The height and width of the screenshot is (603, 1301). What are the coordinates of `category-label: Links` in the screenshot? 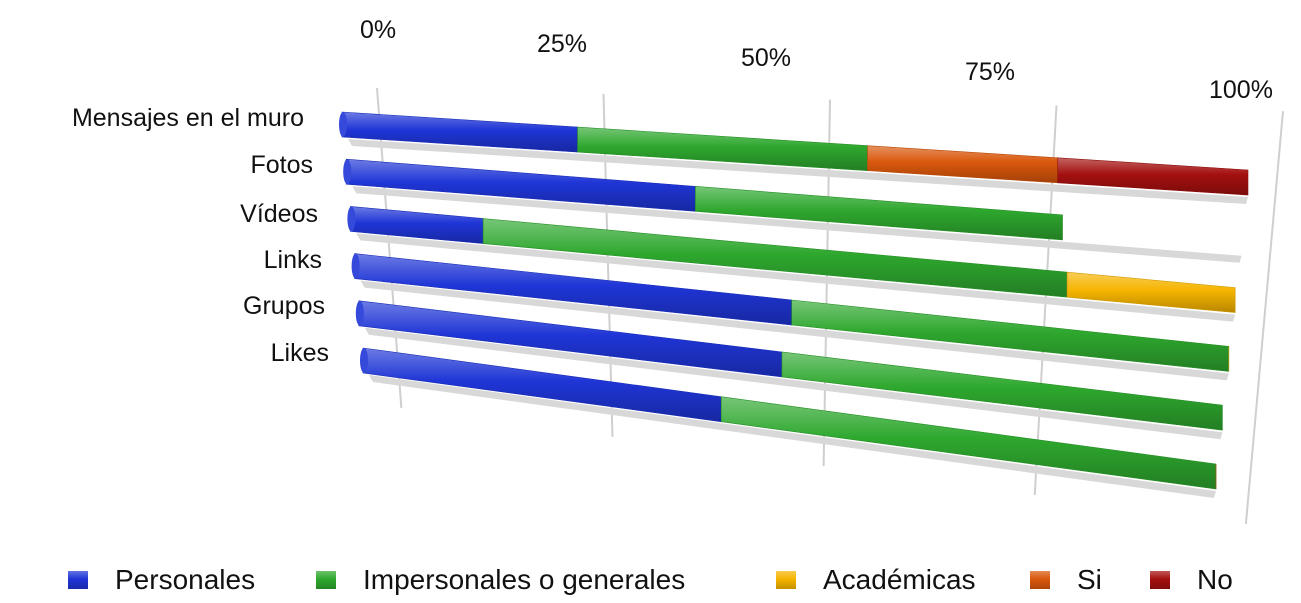 It's located at (293, 260).